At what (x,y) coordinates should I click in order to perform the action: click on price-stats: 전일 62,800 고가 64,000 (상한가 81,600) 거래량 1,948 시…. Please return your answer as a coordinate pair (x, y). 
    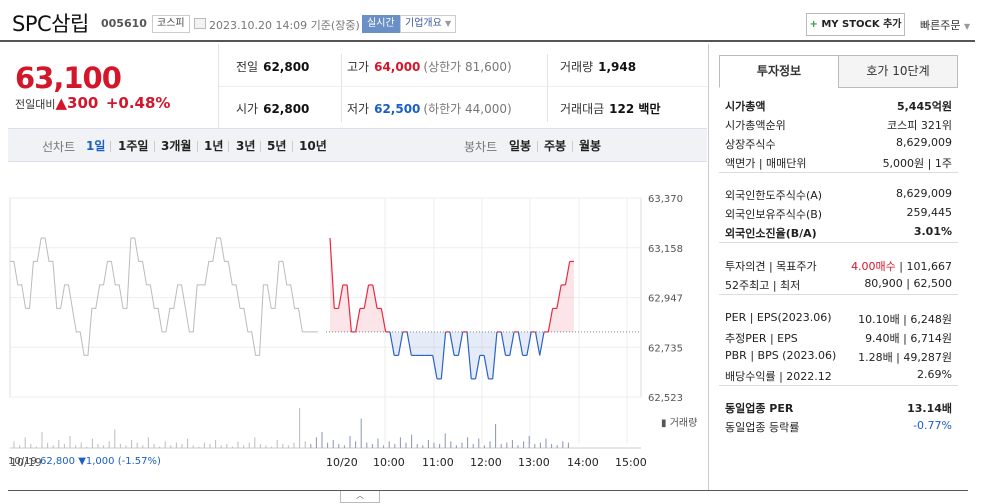
    Looking at the image, I should click on (463, 86).